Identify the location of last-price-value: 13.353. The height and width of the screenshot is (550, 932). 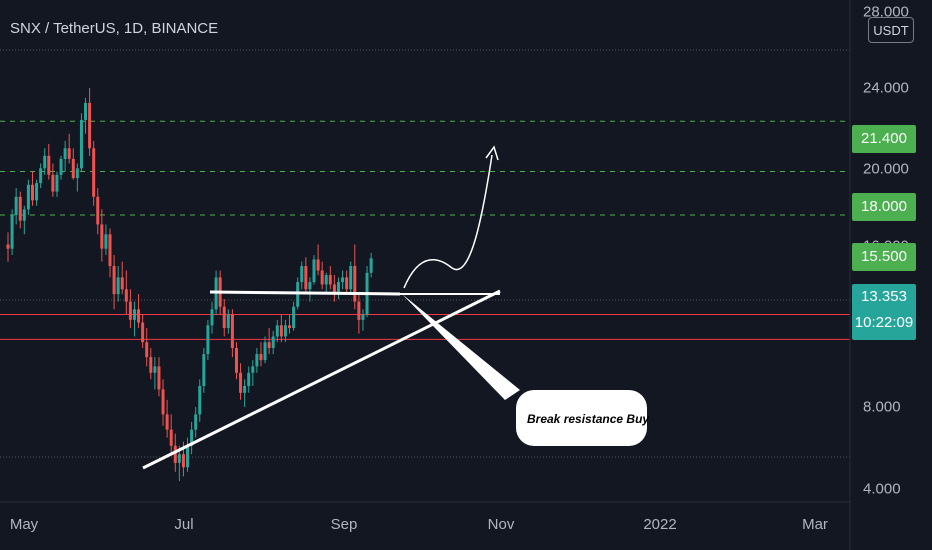
(884, 296).